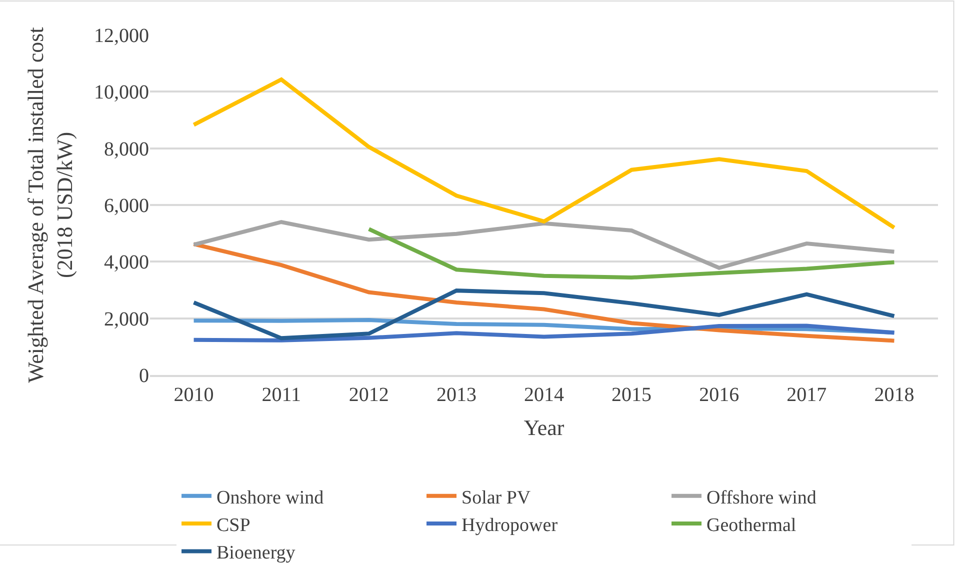 The image size is (958, 583). What do you see at coordinates (368, 395) in the screenshot?
I see `x-tick-label: 2012` at bounding box center [368, 395].